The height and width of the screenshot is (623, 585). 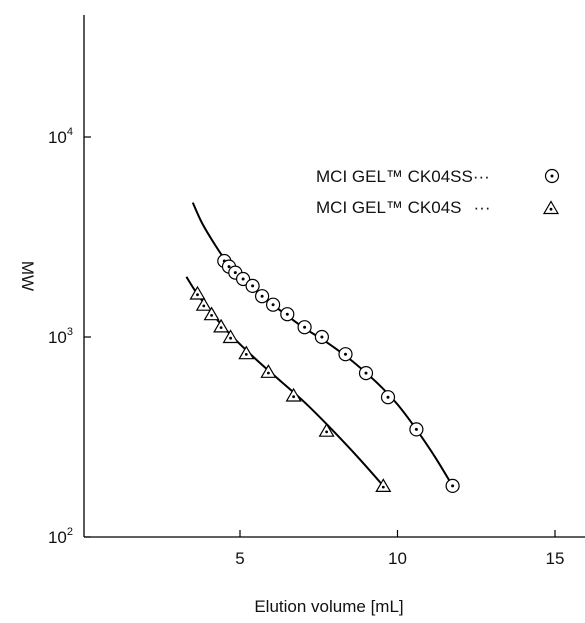 What do you see at coordinates (438, 192) in the screenshot?
I see `legend: MCI GEL™ CK04SS··· MCI GEL™ CK04S ···` at bounding box center [438, 192].